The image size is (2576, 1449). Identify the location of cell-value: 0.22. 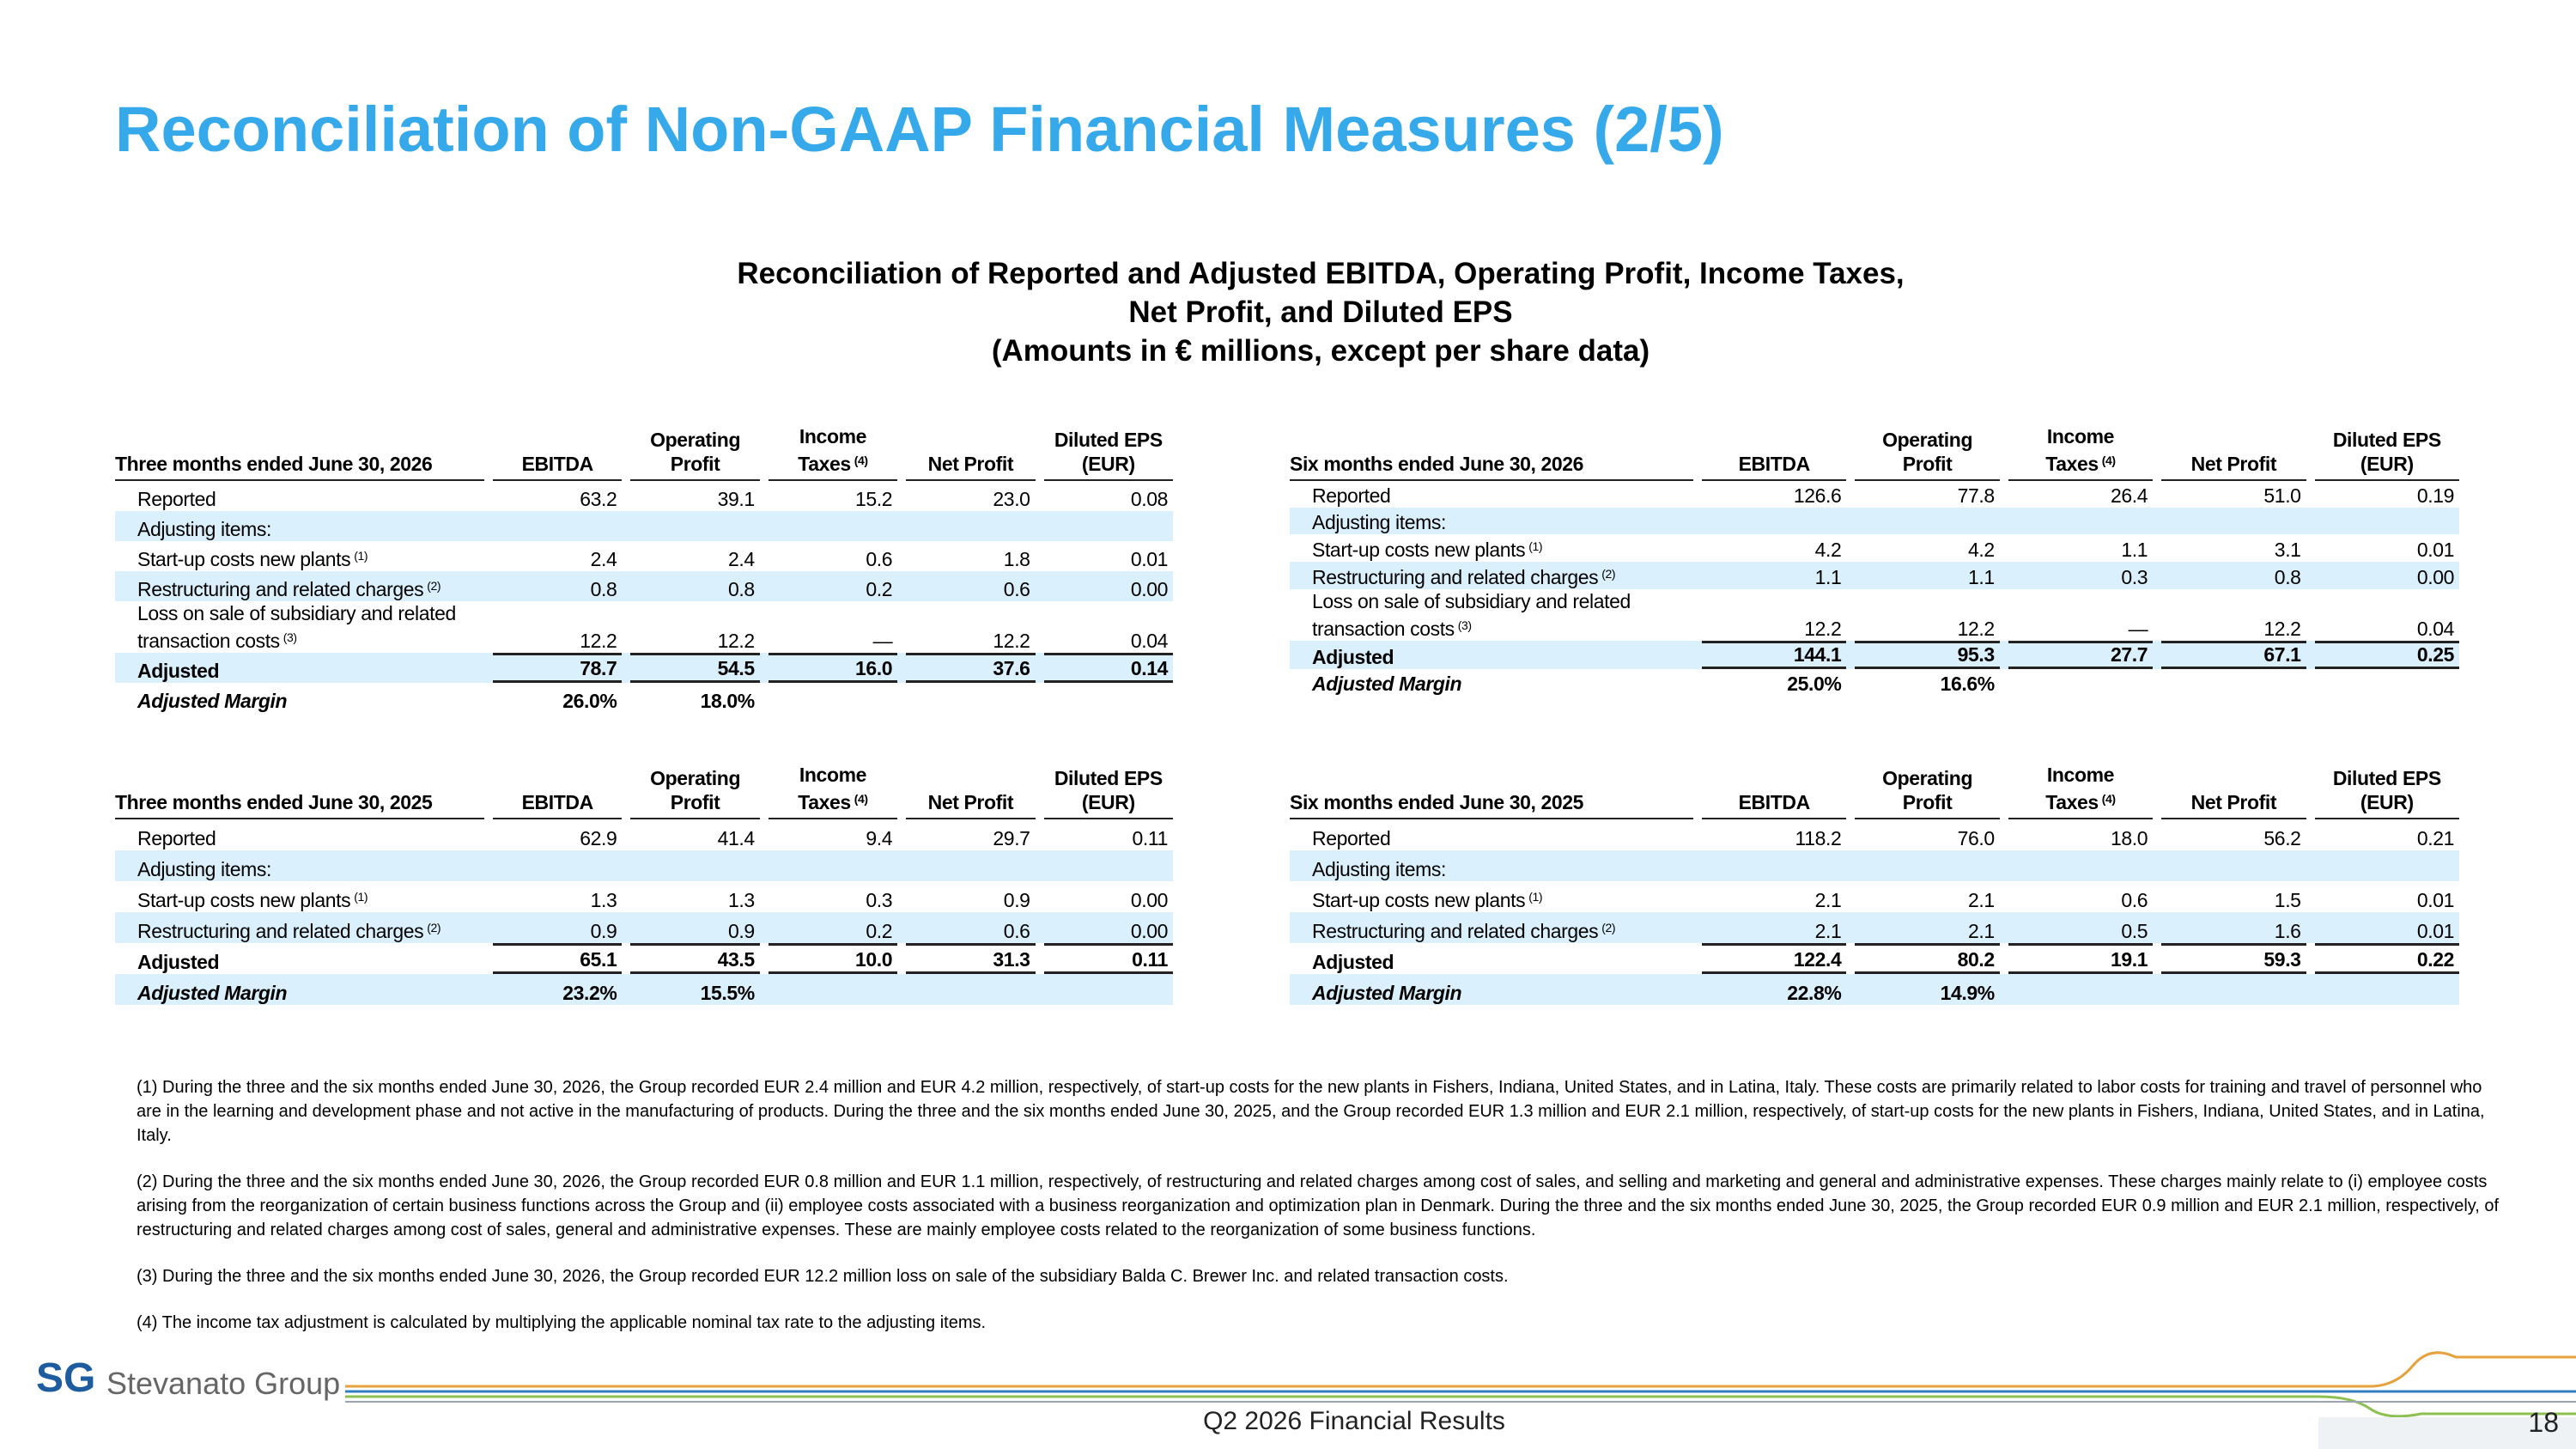
(2386, 958).